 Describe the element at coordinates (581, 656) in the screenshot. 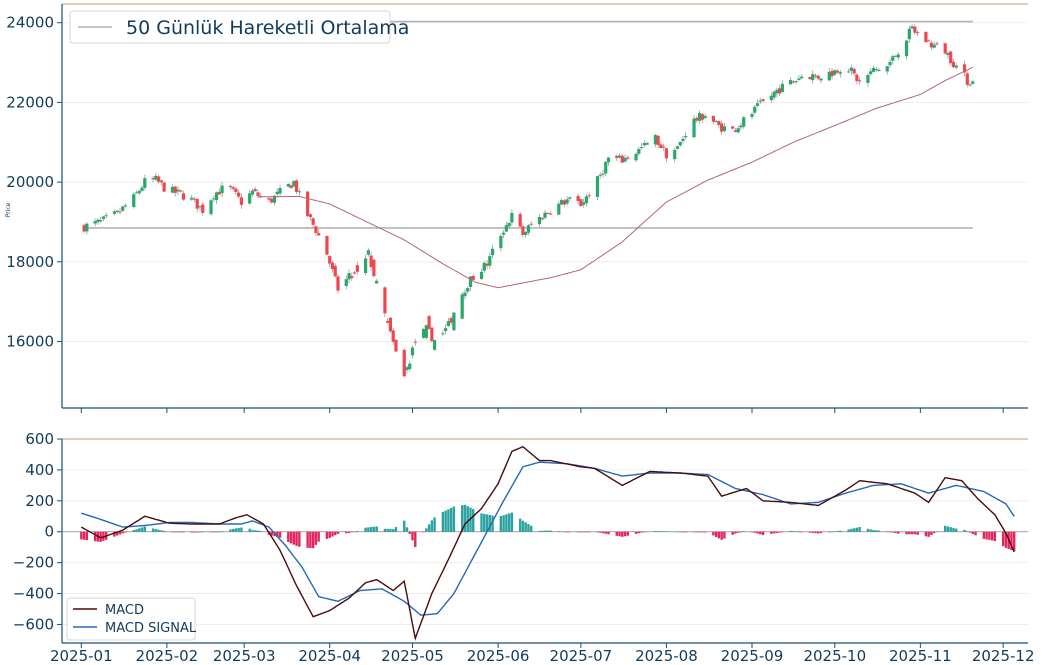

I see `xtick-label: 2025-07` at that location.